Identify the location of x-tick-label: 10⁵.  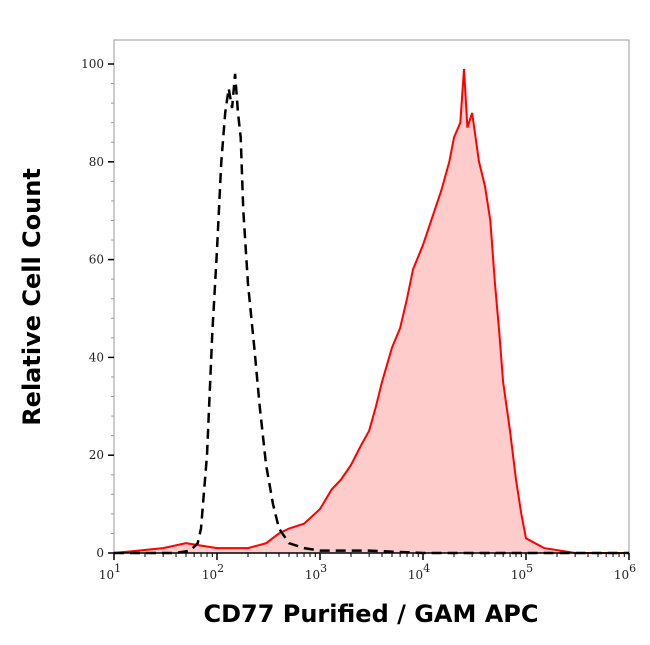
(522, 572).